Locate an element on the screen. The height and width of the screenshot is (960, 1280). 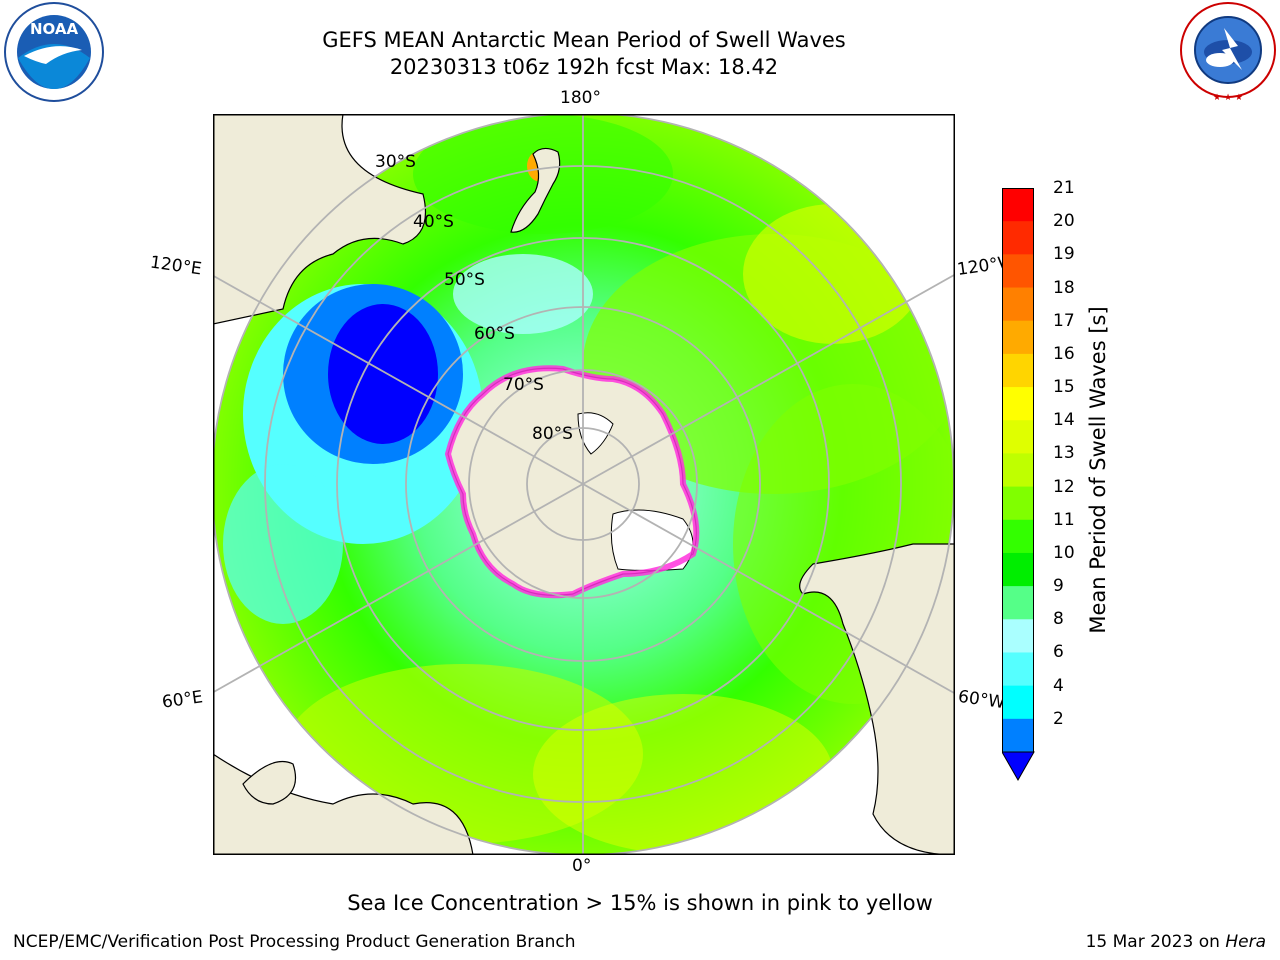
colorbar-tick-label: 6 is located at coordinates (1058, 652).